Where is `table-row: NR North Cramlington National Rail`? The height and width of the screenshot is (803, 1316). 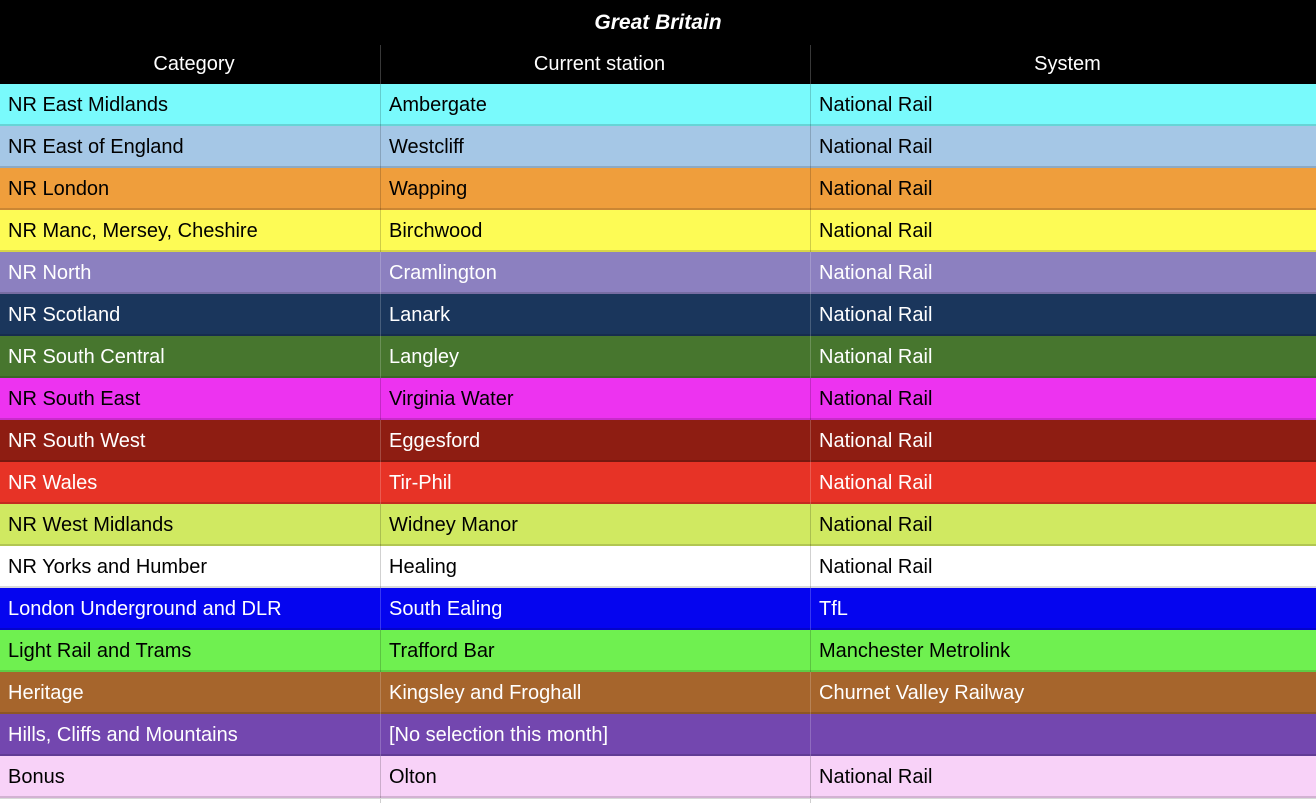 table-row: NR North Cramlington National Rail is located at coordinates (658, 273).